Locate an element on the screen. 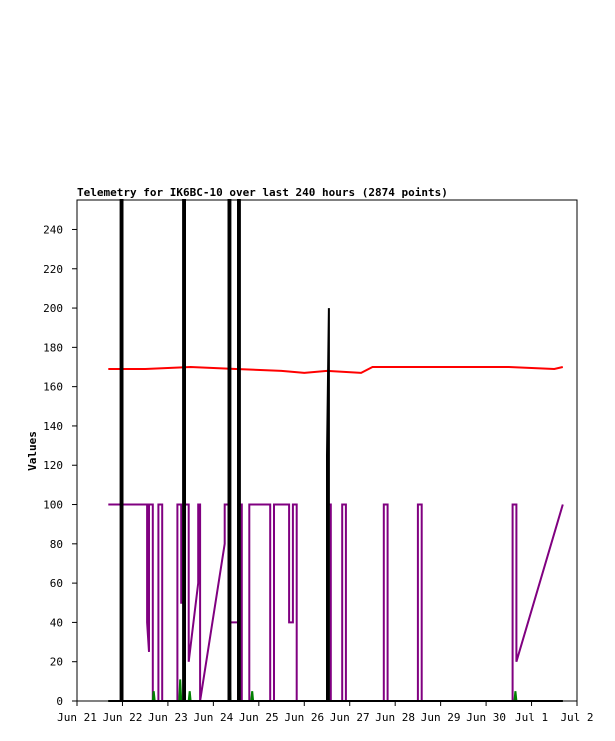 The width and height of the screenshot is (615, 741). y-tick-label: 100 is located at coordinates (53, 505).